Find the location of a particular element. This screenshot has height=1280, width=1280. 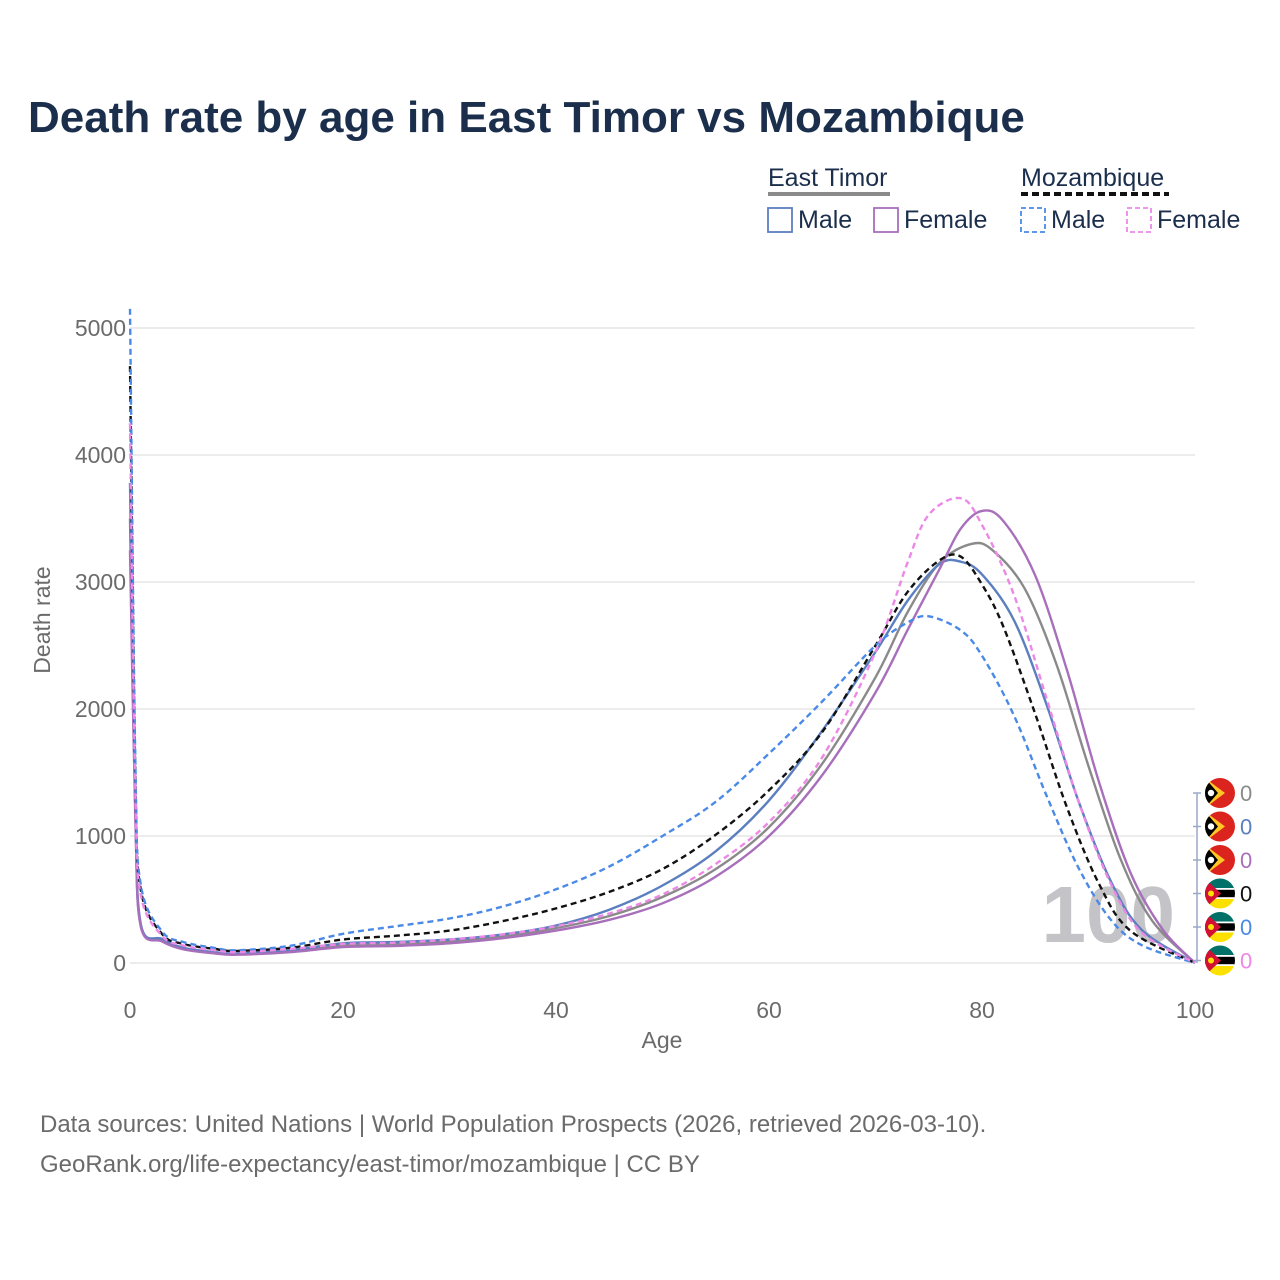

legend: East Timor Male Female Mozambique Male Female is located at coordinates (1003, 199).